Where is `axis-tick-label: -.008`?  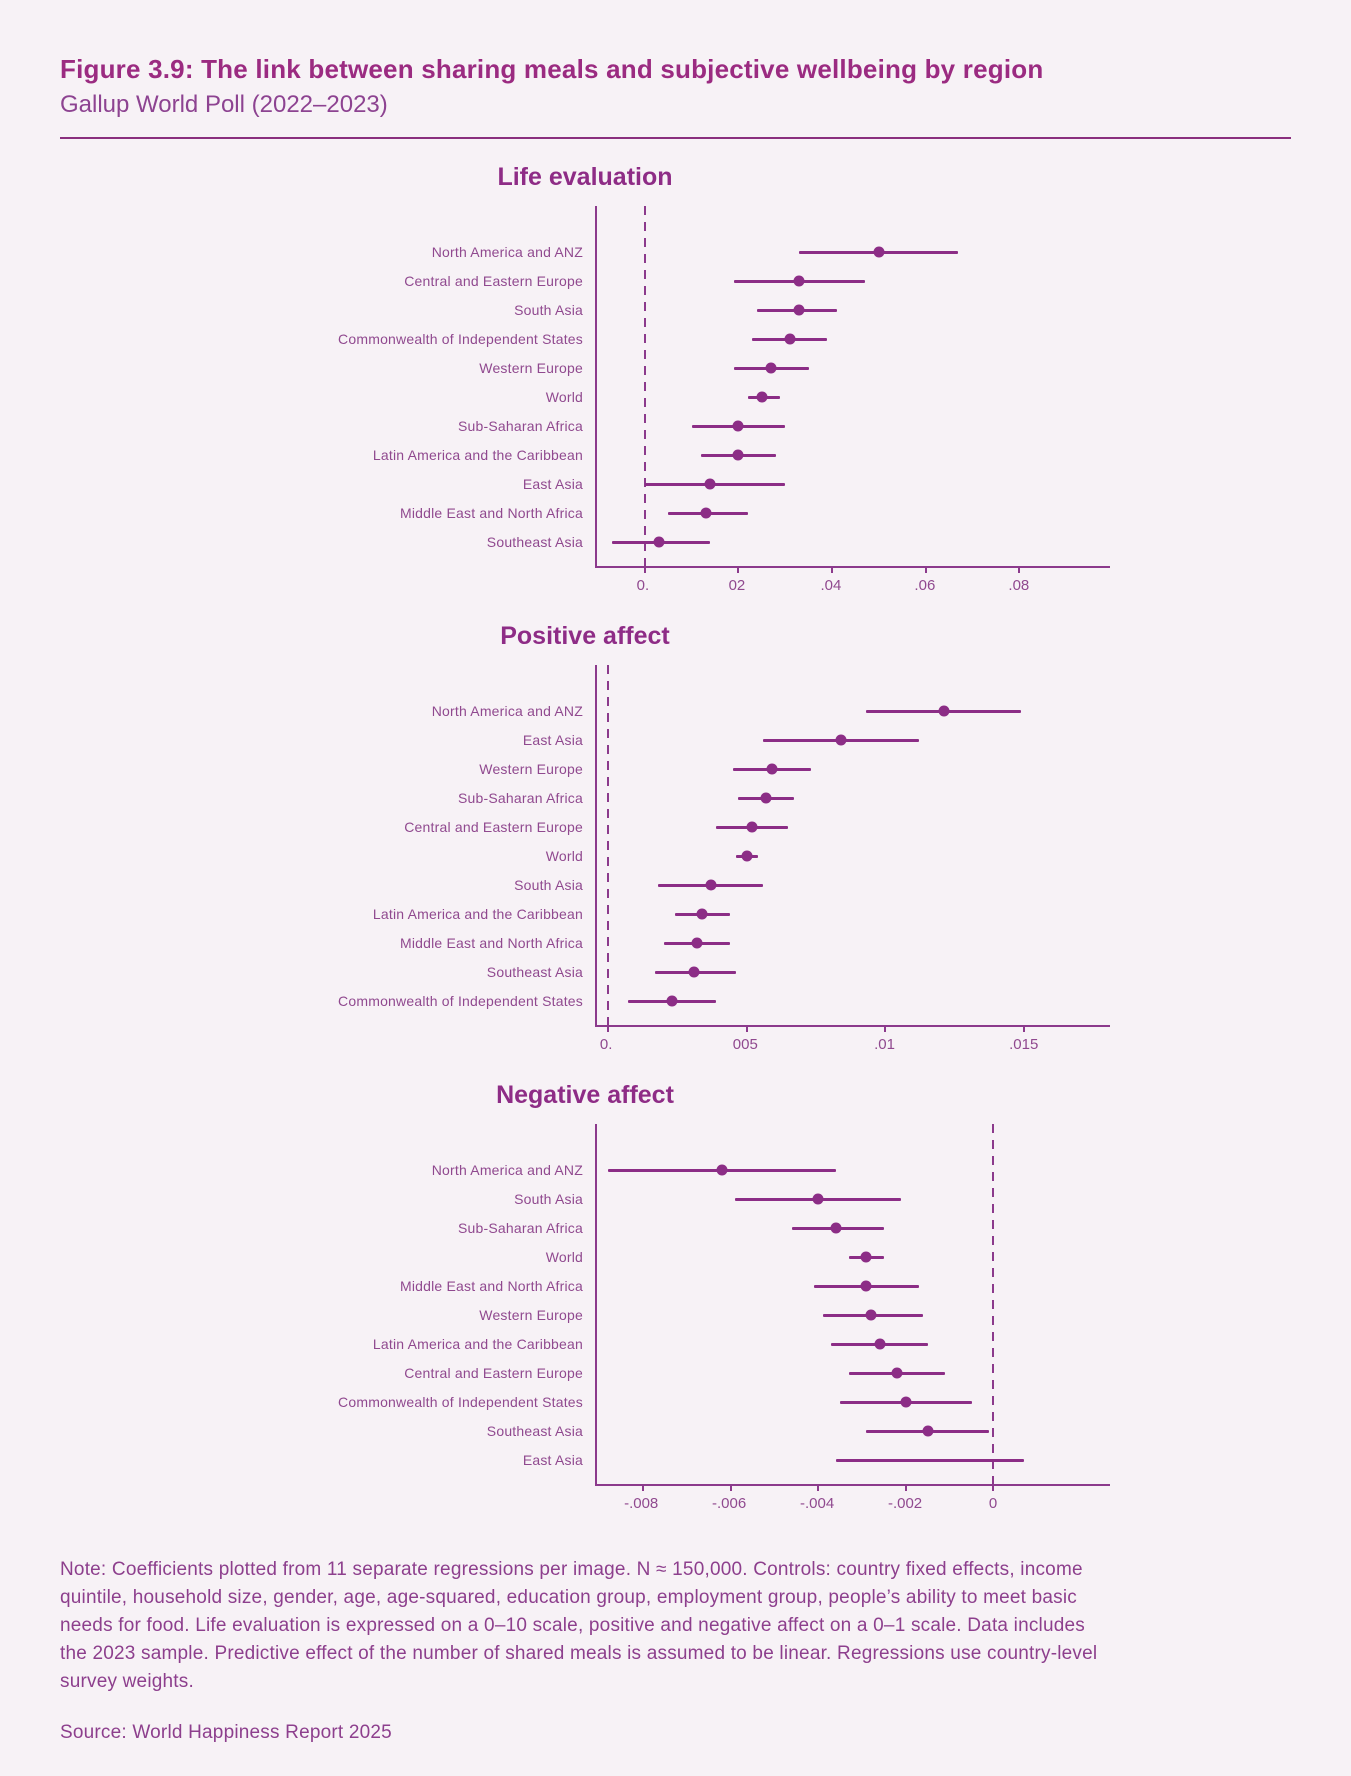
axis-tick-label: -.008 is located at coordinates (641, 1503).